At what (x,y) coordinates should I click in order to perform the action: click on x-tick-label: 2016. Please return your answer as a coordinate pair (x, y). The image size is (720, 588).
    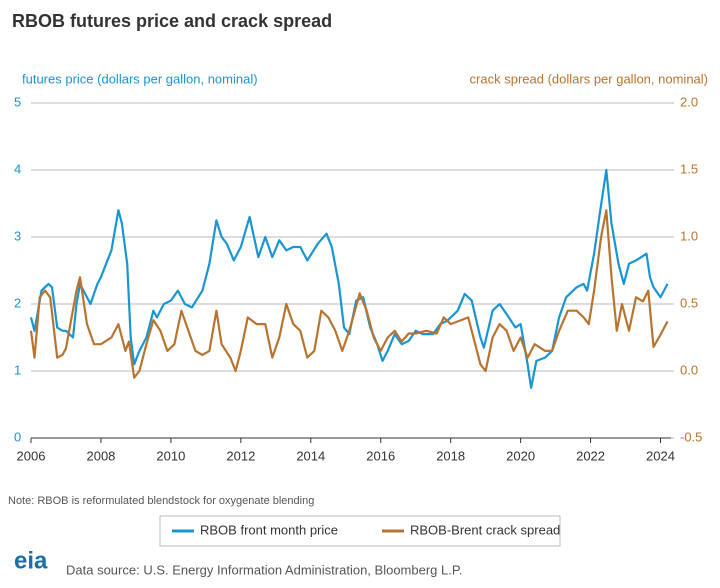
    Looking at the image, I should click on (380, 455).